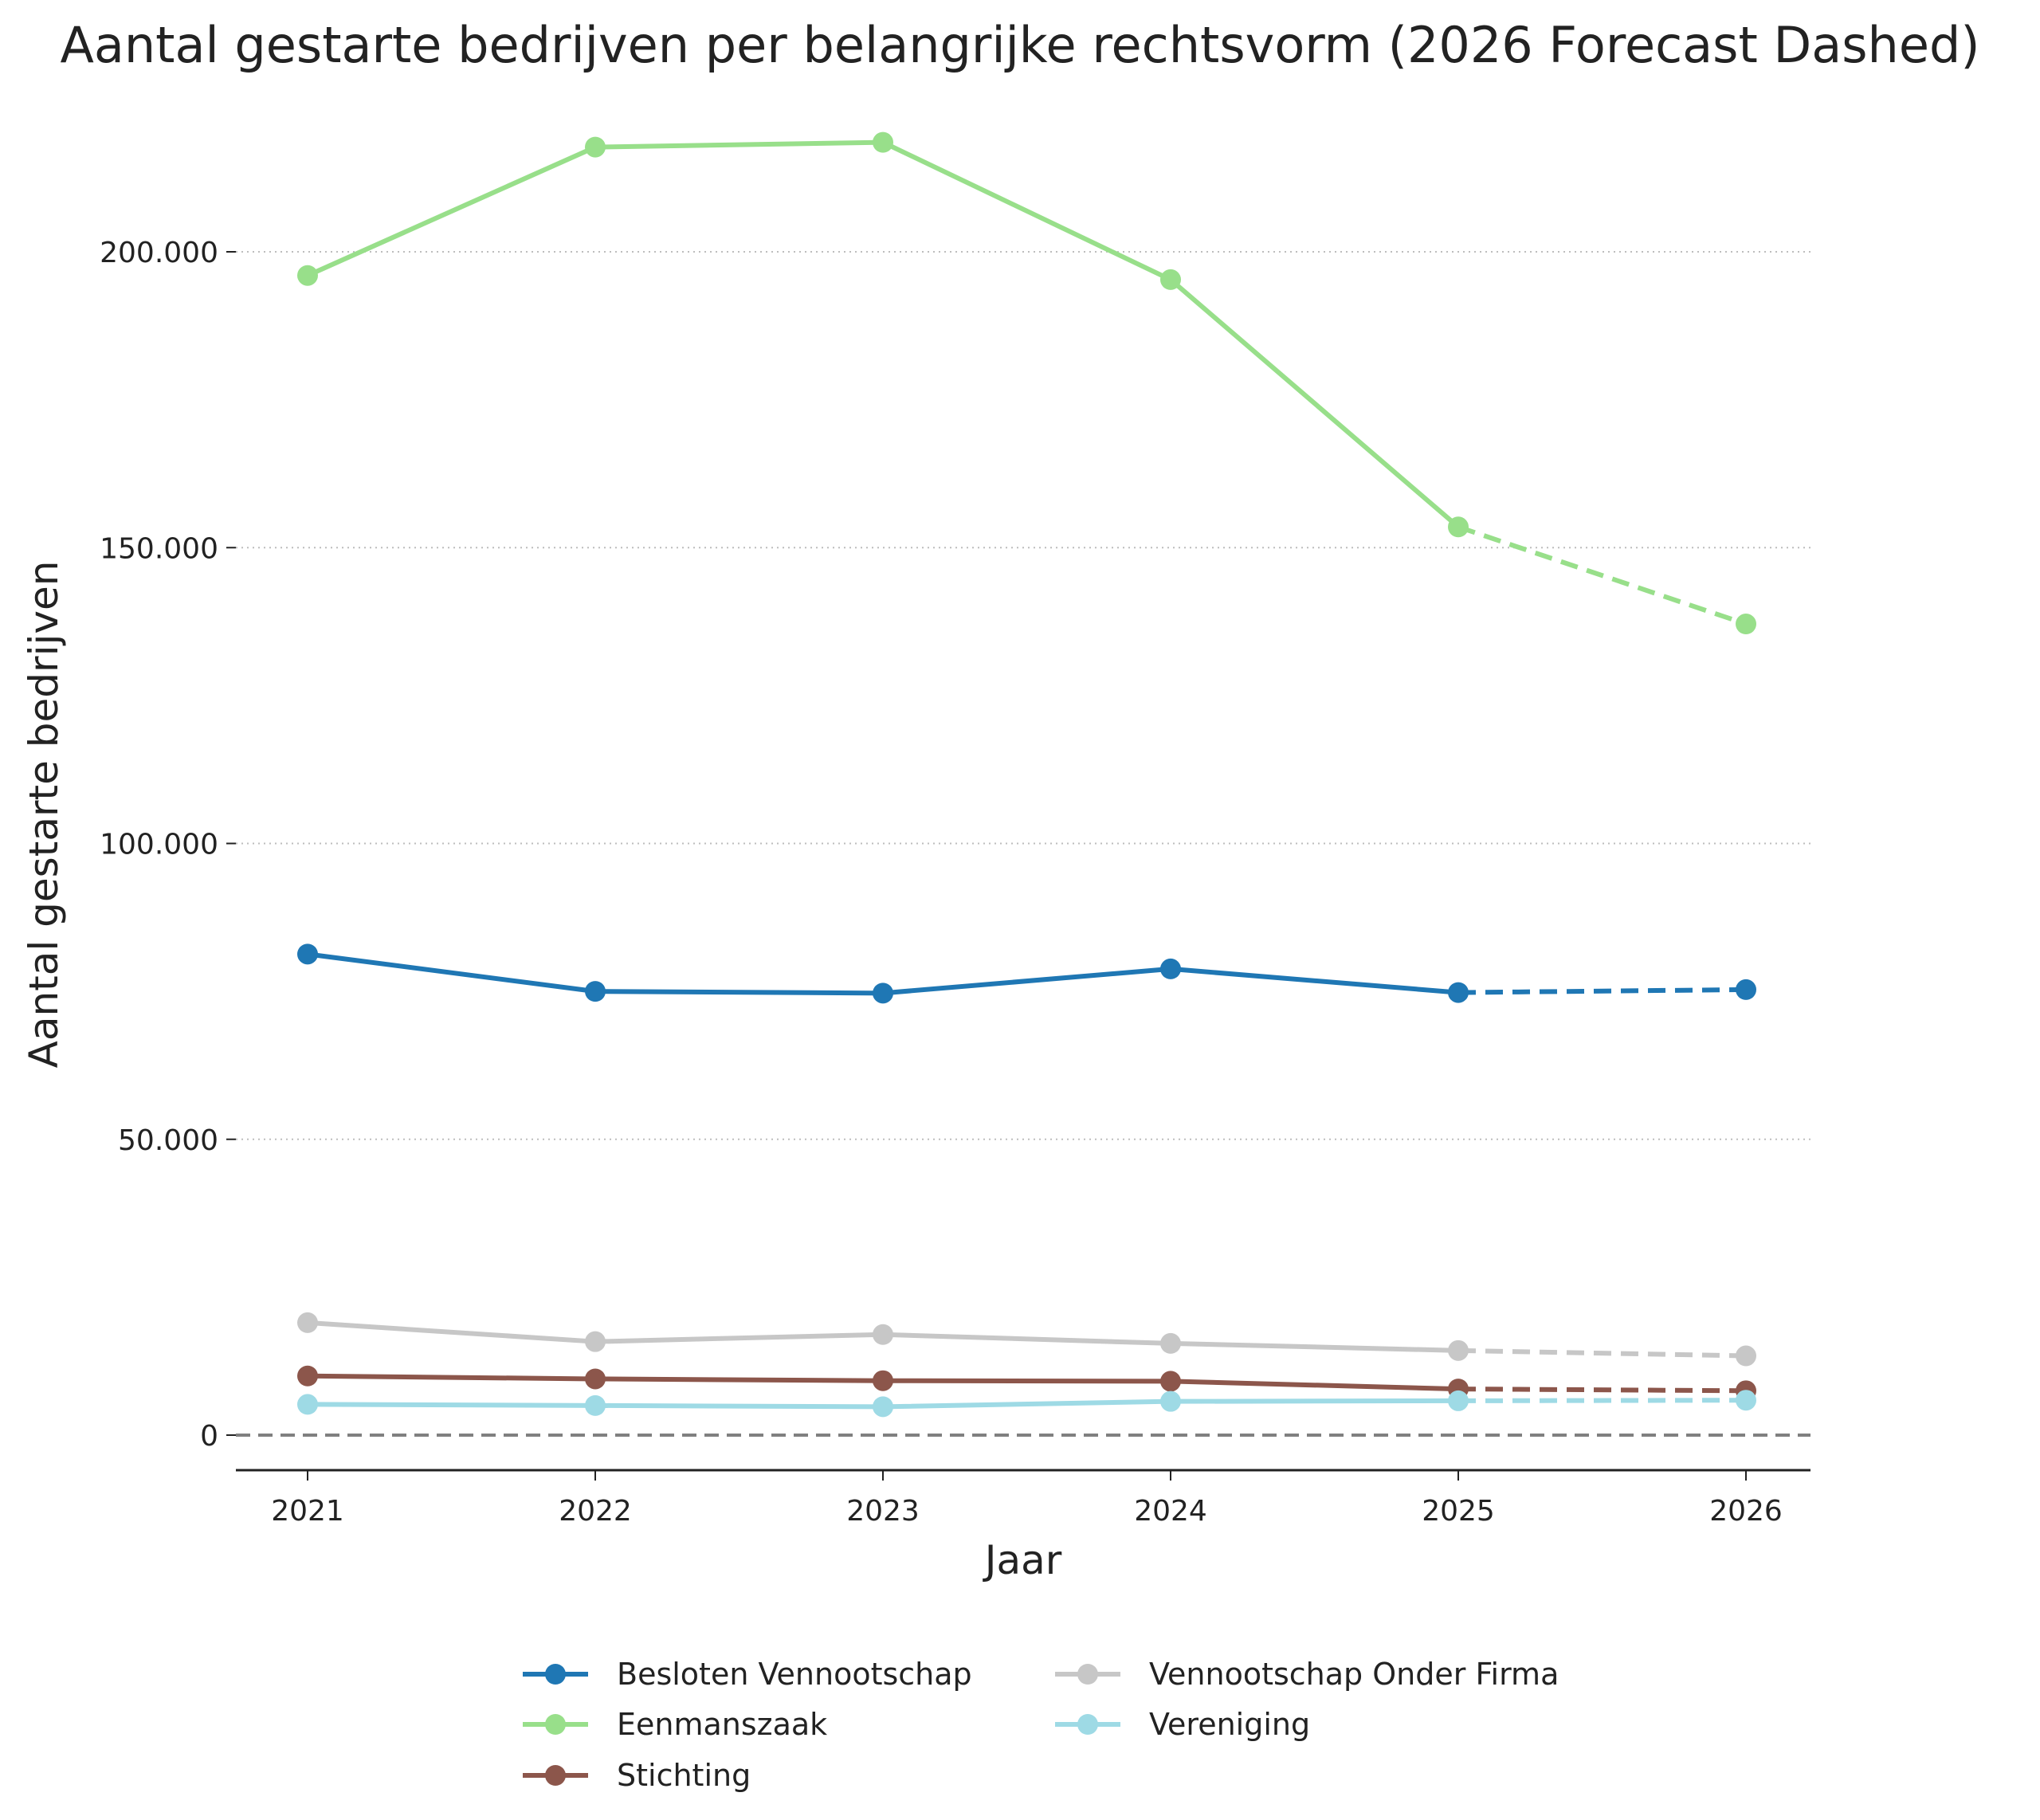 The height and width of the screenshot is (1820, 2040). Describe the element at coordinates (1354, 1674) in the screenshot. I see `legend-label: Vennootschap Onder Firma` at that location.